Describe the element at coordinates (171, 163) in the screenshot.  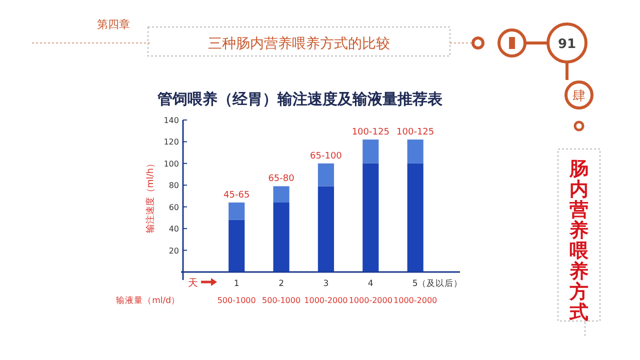
I see `y-tick-label: 100` at that location.